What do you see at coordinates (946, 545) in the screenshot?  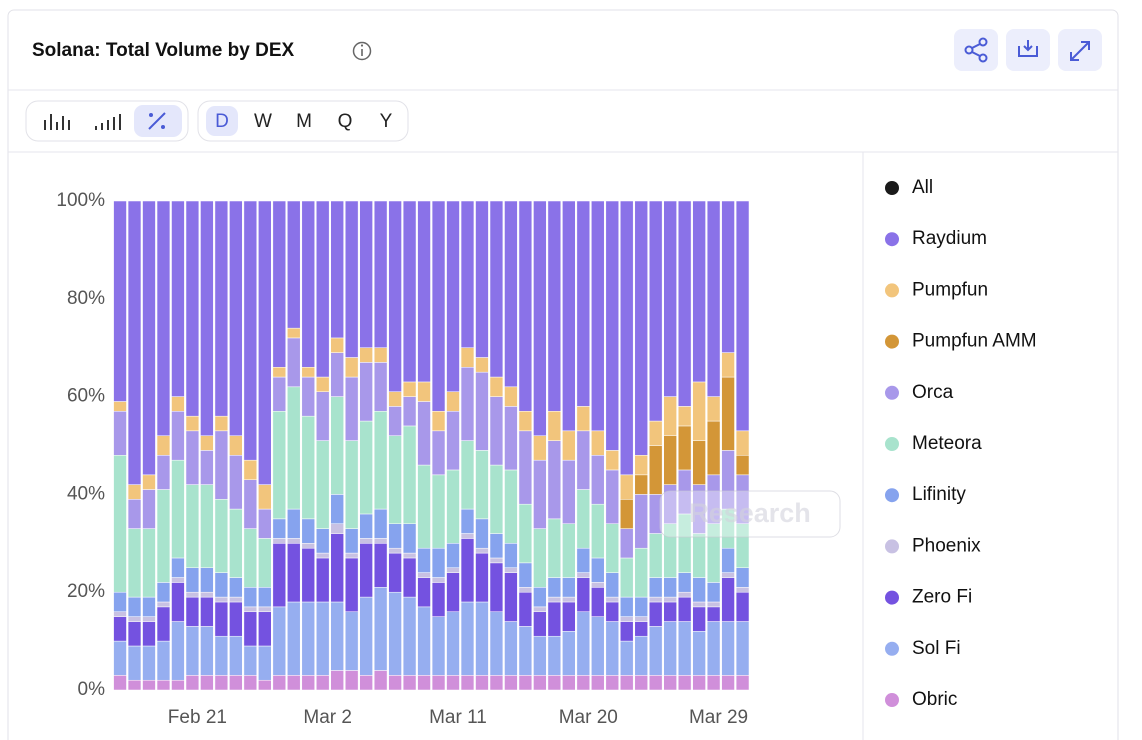 I see `legend-label: Phoenix` at bounding box center [946, 545].